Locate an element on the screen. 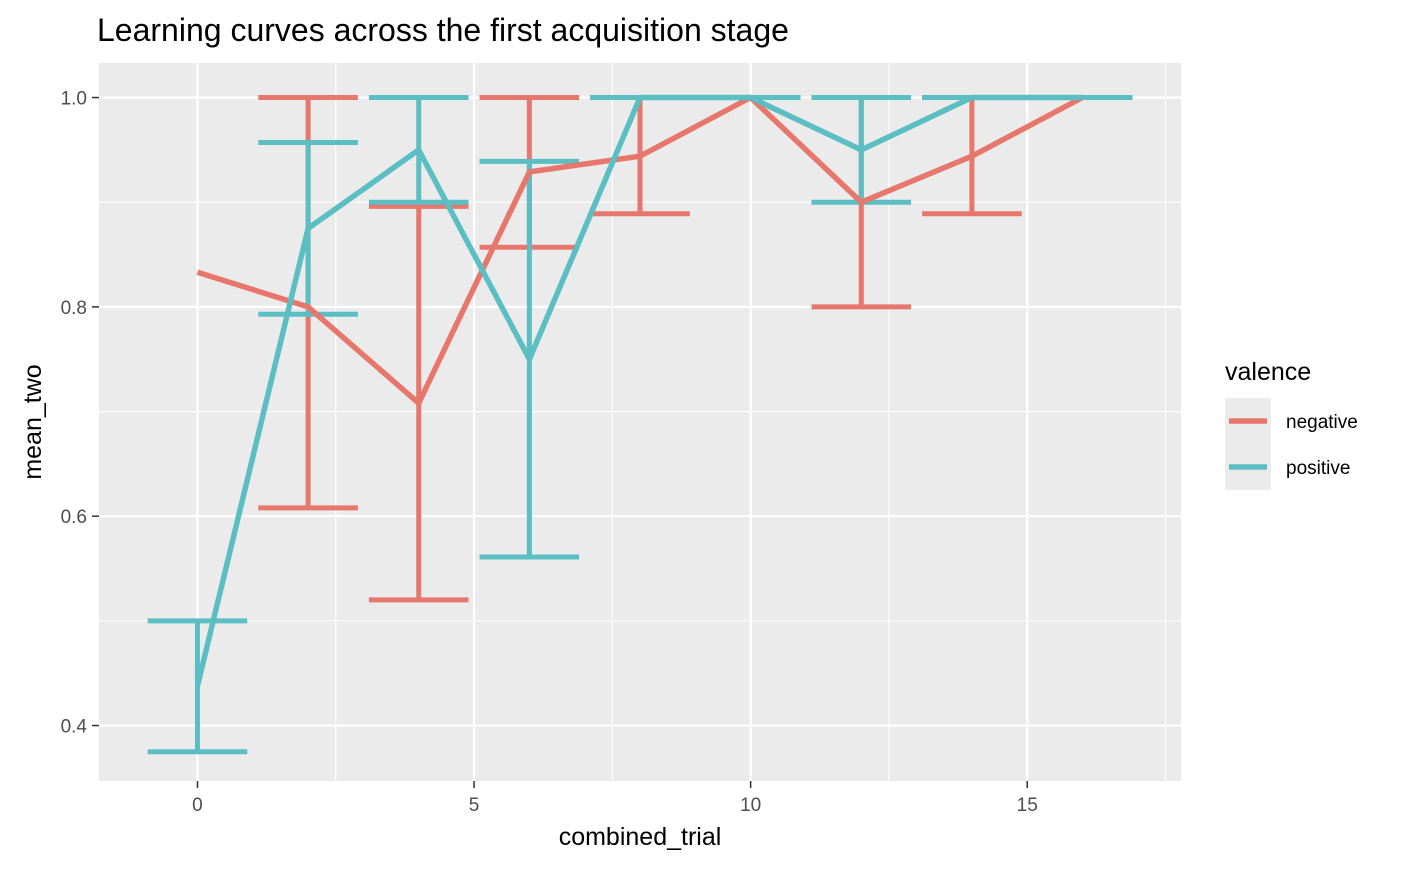 The width and height of the screenshot is (1410, 880). y-axis-title: mean_two is located at coordinates (33, 421).